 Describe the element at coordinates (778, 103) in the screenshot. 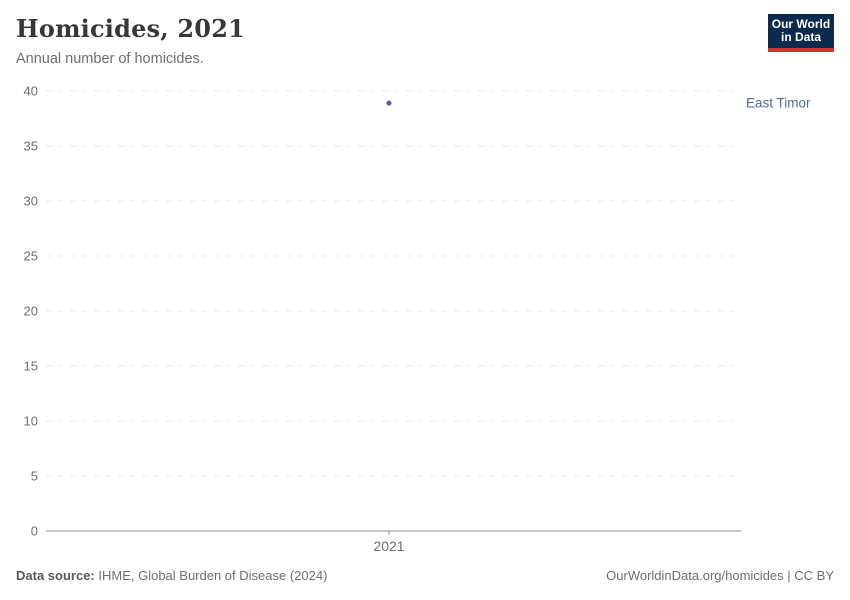

I see `entity-label: East Timor` at that location.